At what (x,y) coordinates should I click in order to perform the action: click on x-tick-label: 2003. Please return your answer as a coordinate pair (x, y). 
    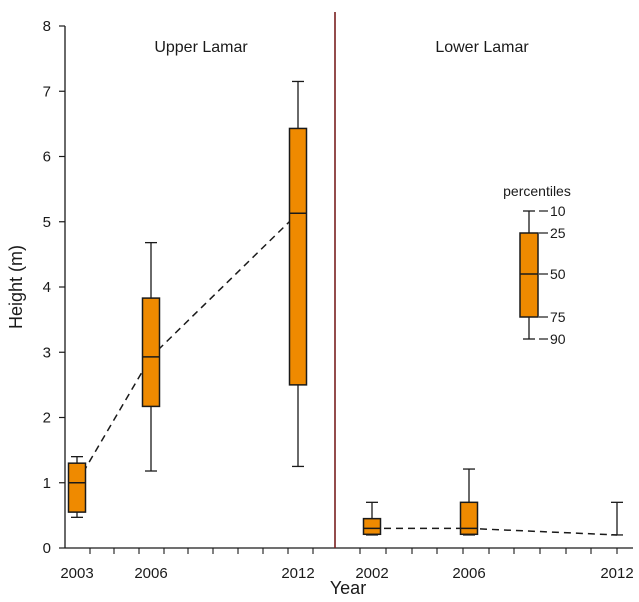
    Looking at the image, I should click on (76, 573).